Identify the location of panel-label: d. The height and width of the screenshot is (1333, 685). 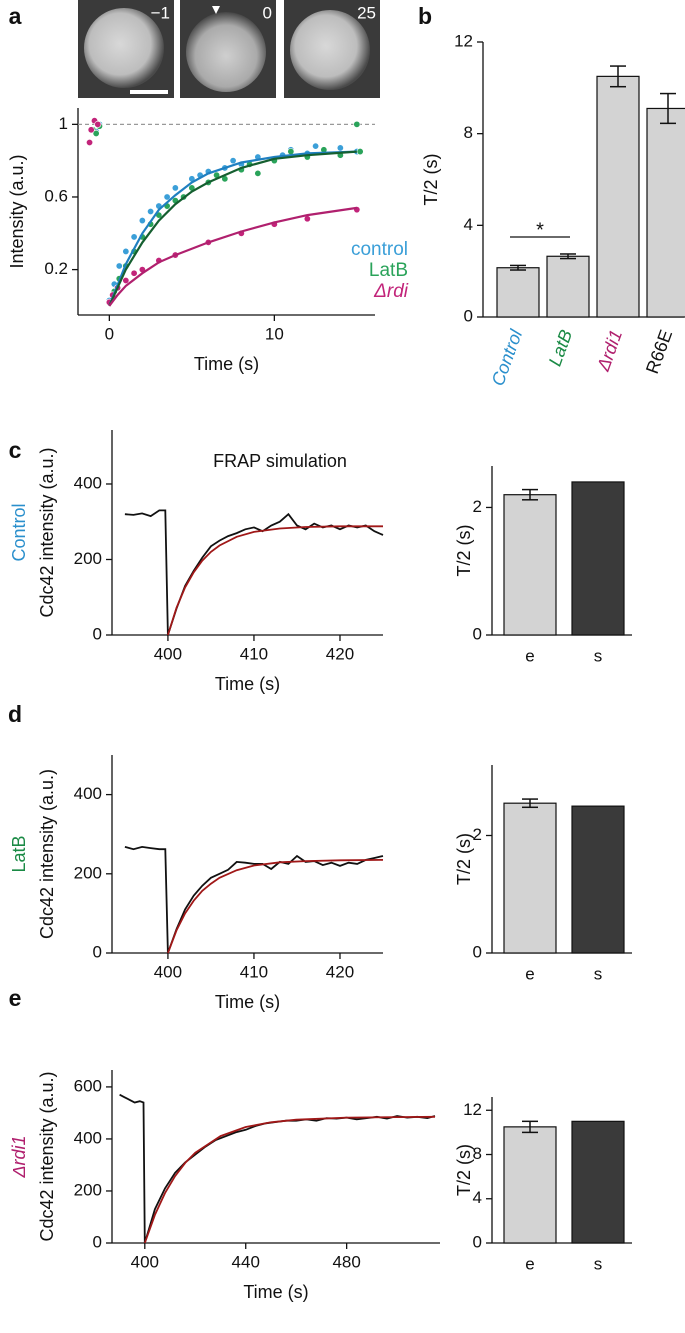
(15, 714).